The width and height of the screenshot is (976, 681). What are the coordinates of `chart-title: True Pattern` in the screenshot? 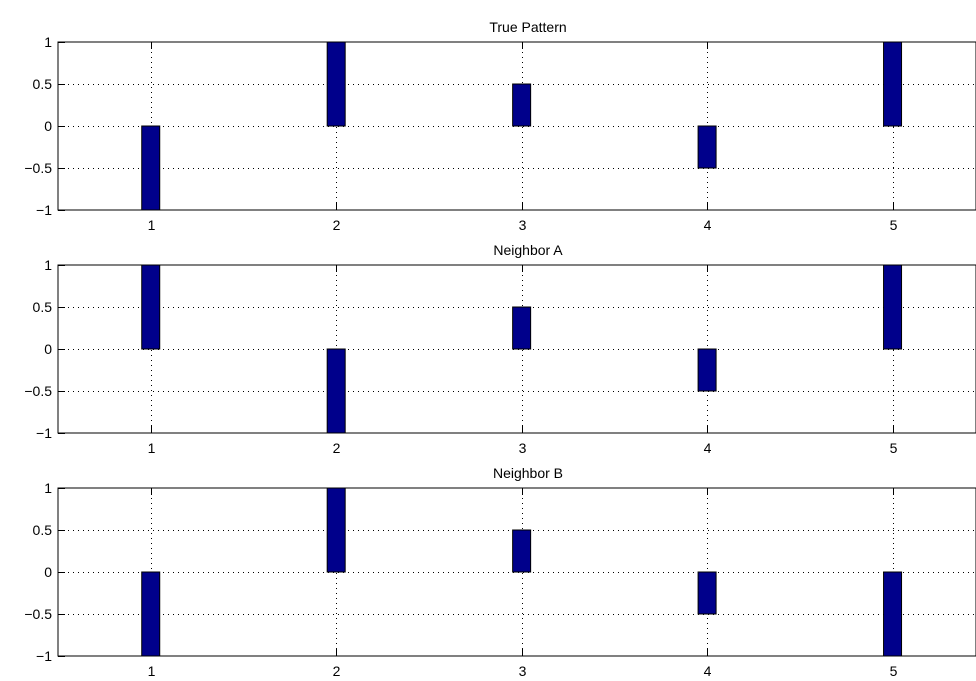 It's located at (527, 27).